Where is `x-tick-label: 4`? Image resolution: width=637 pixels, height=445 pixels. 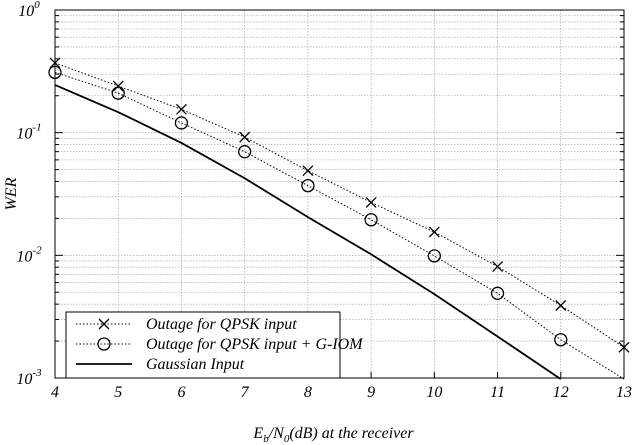 x-tick-label: 4 is located at coordinates (55, 392).